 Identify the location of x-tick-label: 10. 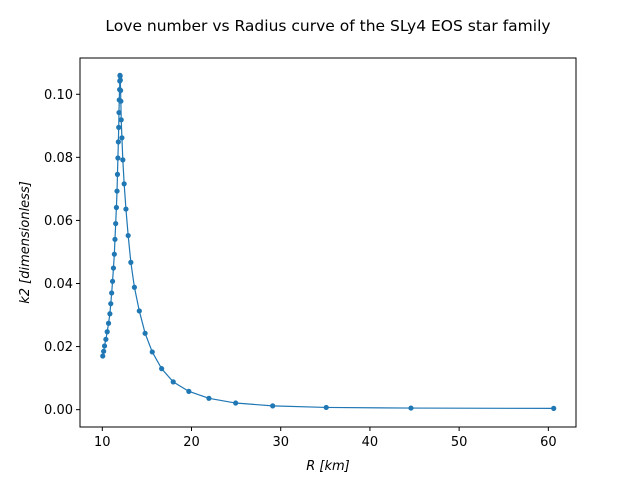
(102, 442).